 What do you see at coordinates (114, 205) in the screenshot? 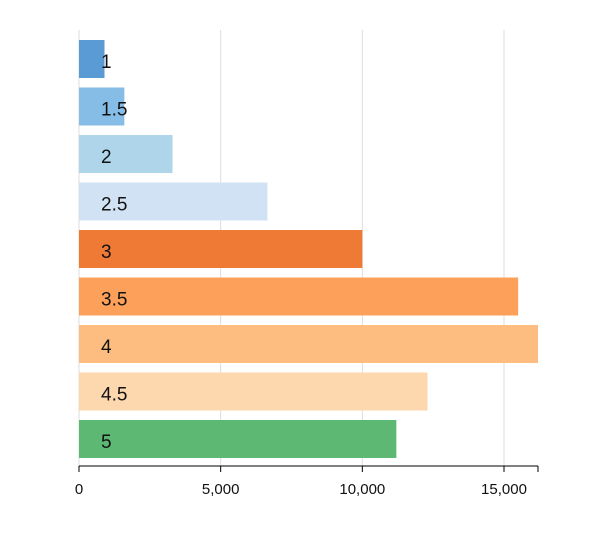
I see `bar-label-2.5: 2.5` at bounding box center [114, 205].